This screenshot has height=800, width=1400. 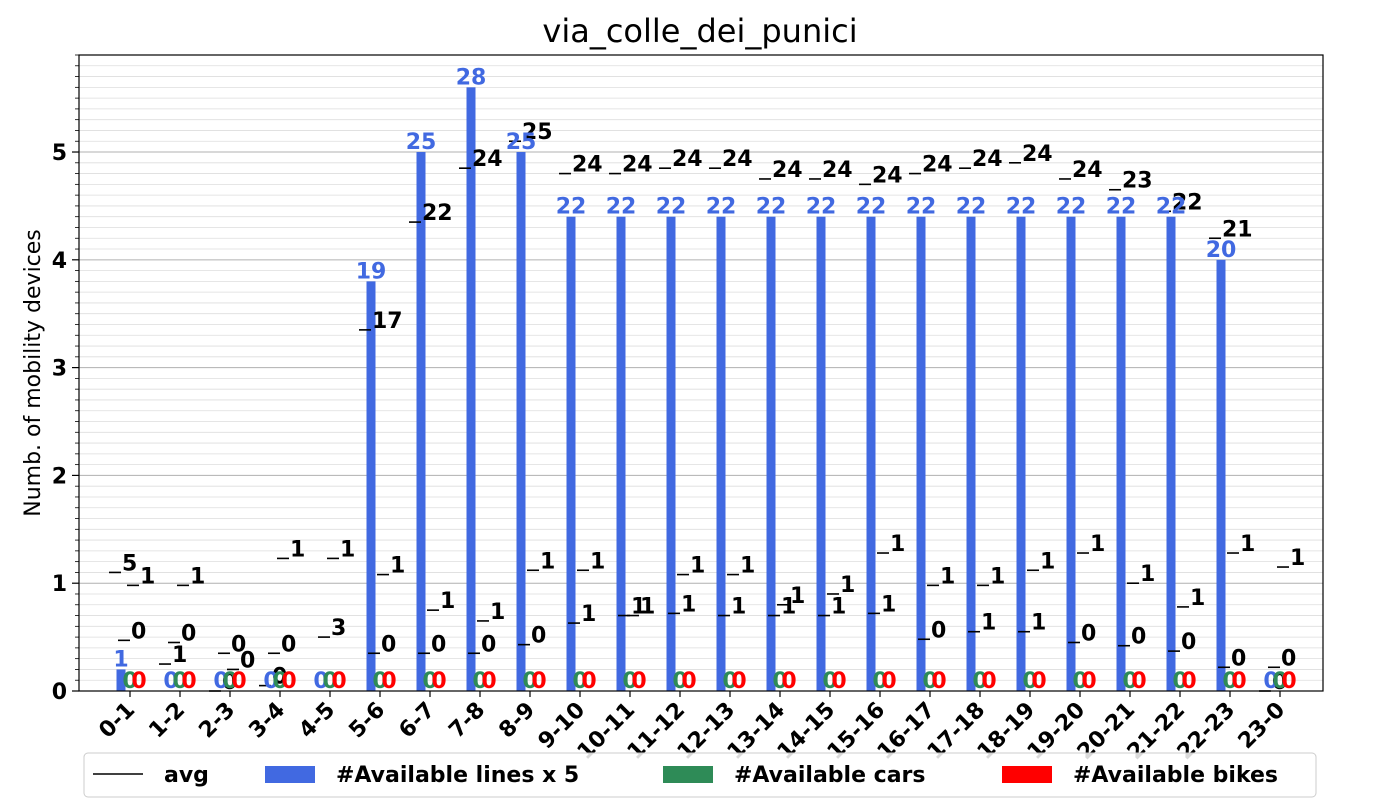 I want to click on y-tick-label: 1, so click(x=59, y=584).